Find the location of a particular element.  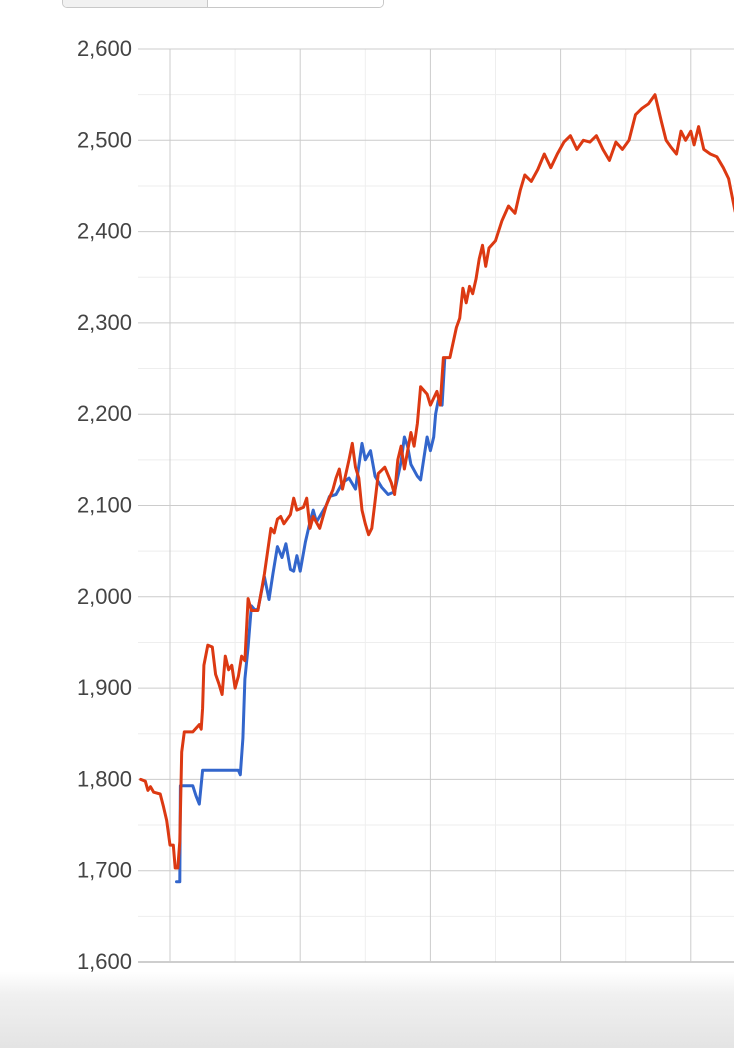

range-selector-right-segment is located at coordinates (295, 3).